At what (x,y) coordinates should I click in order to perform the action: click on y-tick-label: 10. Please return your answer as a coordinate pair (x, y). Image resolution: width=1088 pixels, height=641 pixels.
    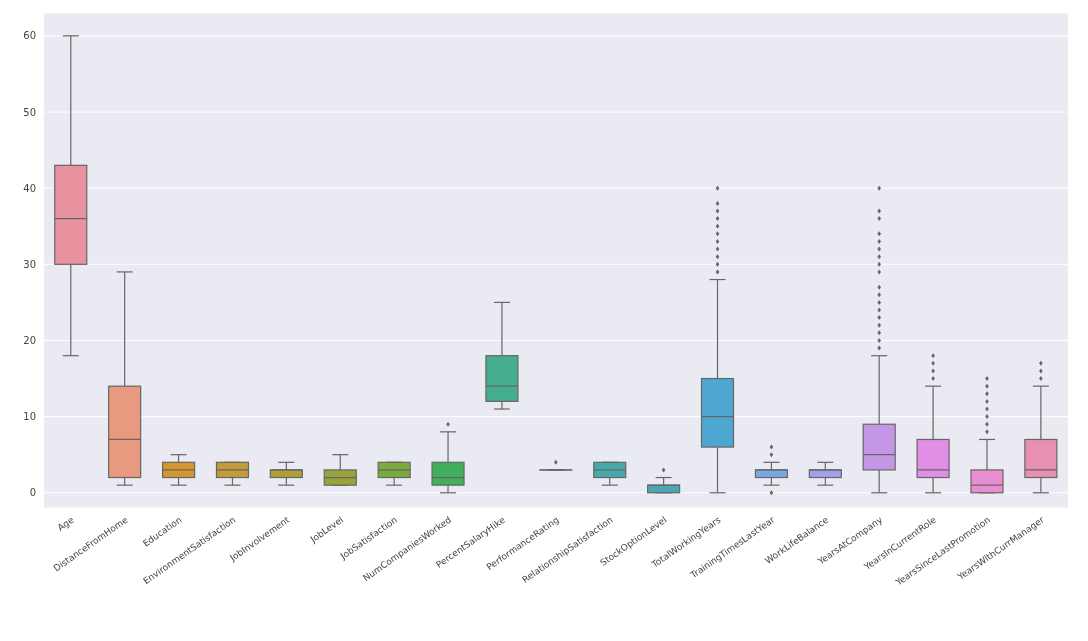
    Looking at the image, I should click on (29, 417).